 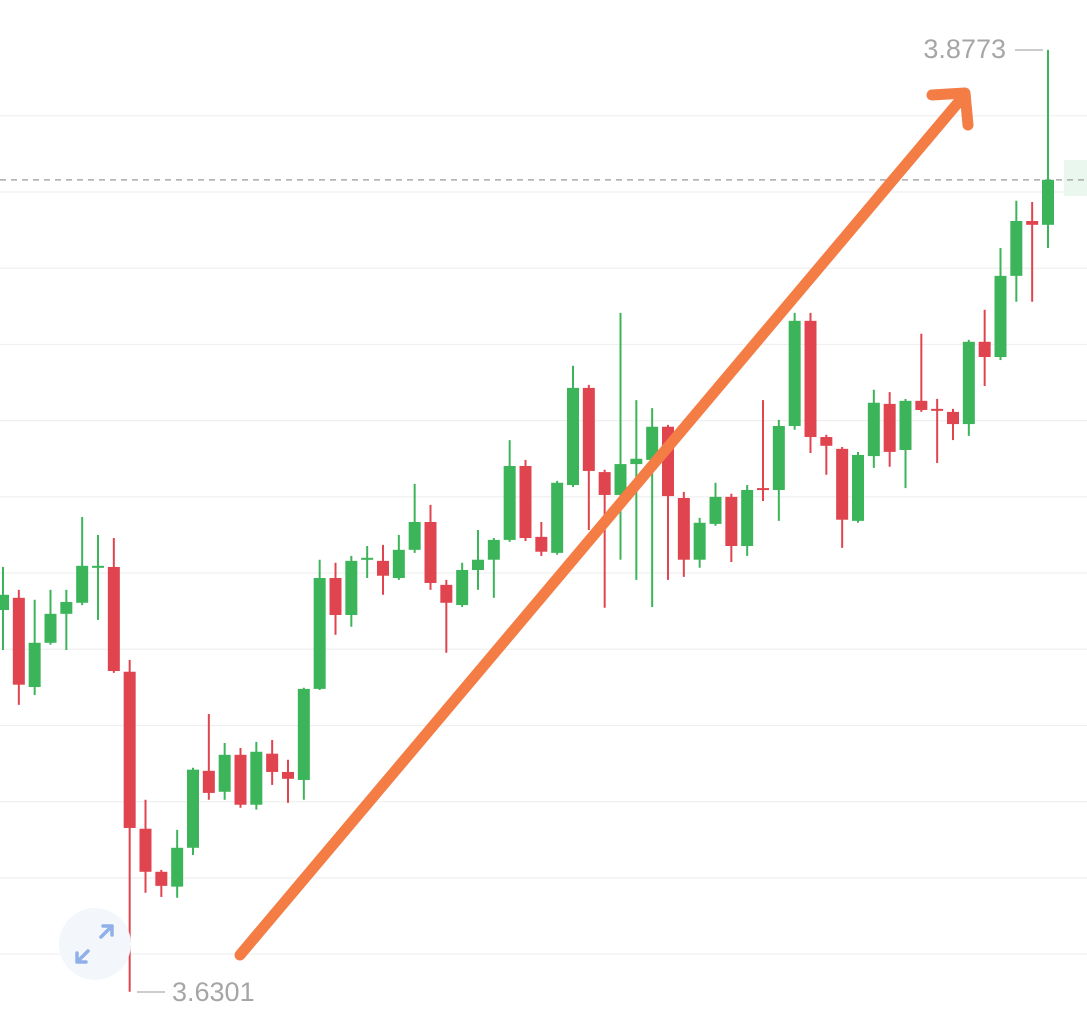 I want to click on price-tag, so click(x=1075, y=178).